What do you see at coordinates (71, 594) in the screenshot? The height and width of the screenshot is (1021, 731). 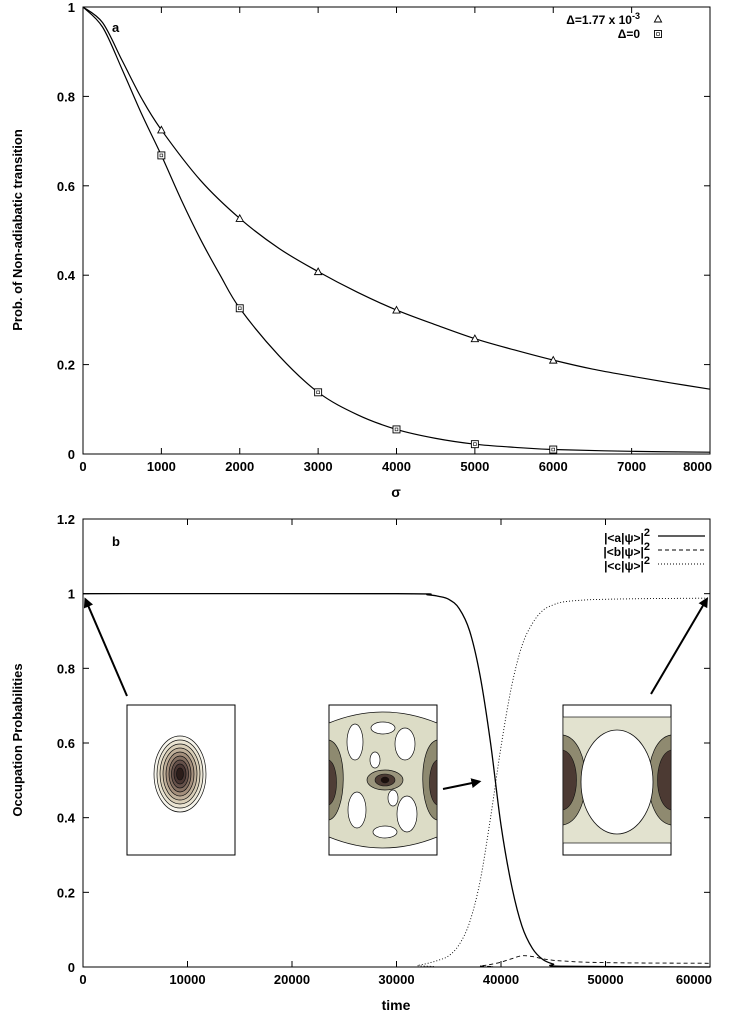 I see `panel-b-ytick-label: 1` at bounding box center [71, 594].